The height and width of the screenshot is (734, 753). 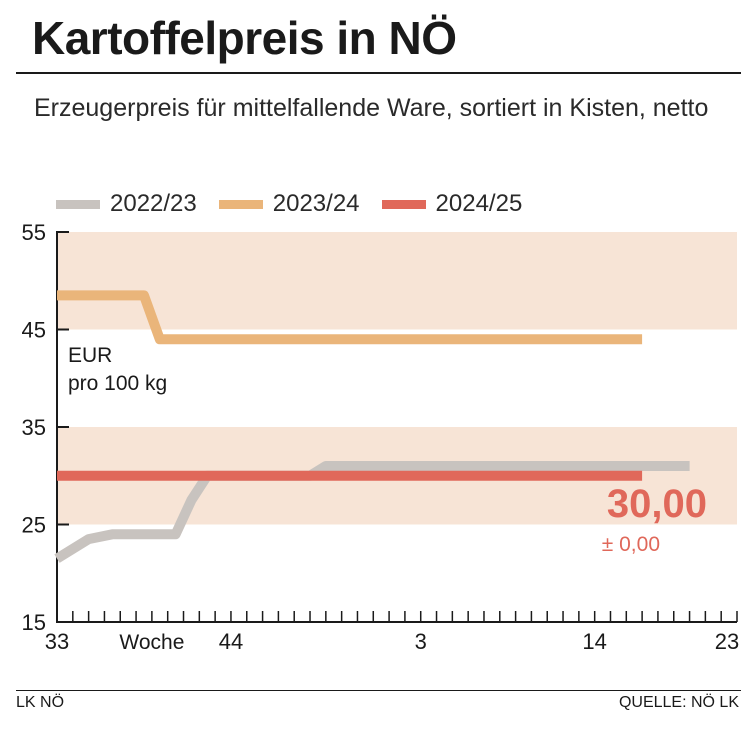 What do you see at coordinates (316, 203) in the screenshot?
I see `legend-label-2023: 2023/24` at bounding box center [316, 203].